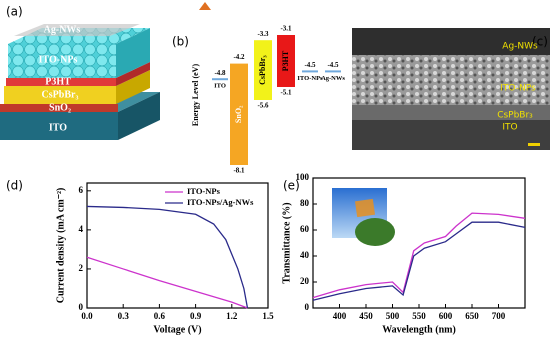 This screenshot has width=550, height=339. Describe the element at coordinates (14, 186) in the screenshot. I see `panel-label: (d)` at that location.